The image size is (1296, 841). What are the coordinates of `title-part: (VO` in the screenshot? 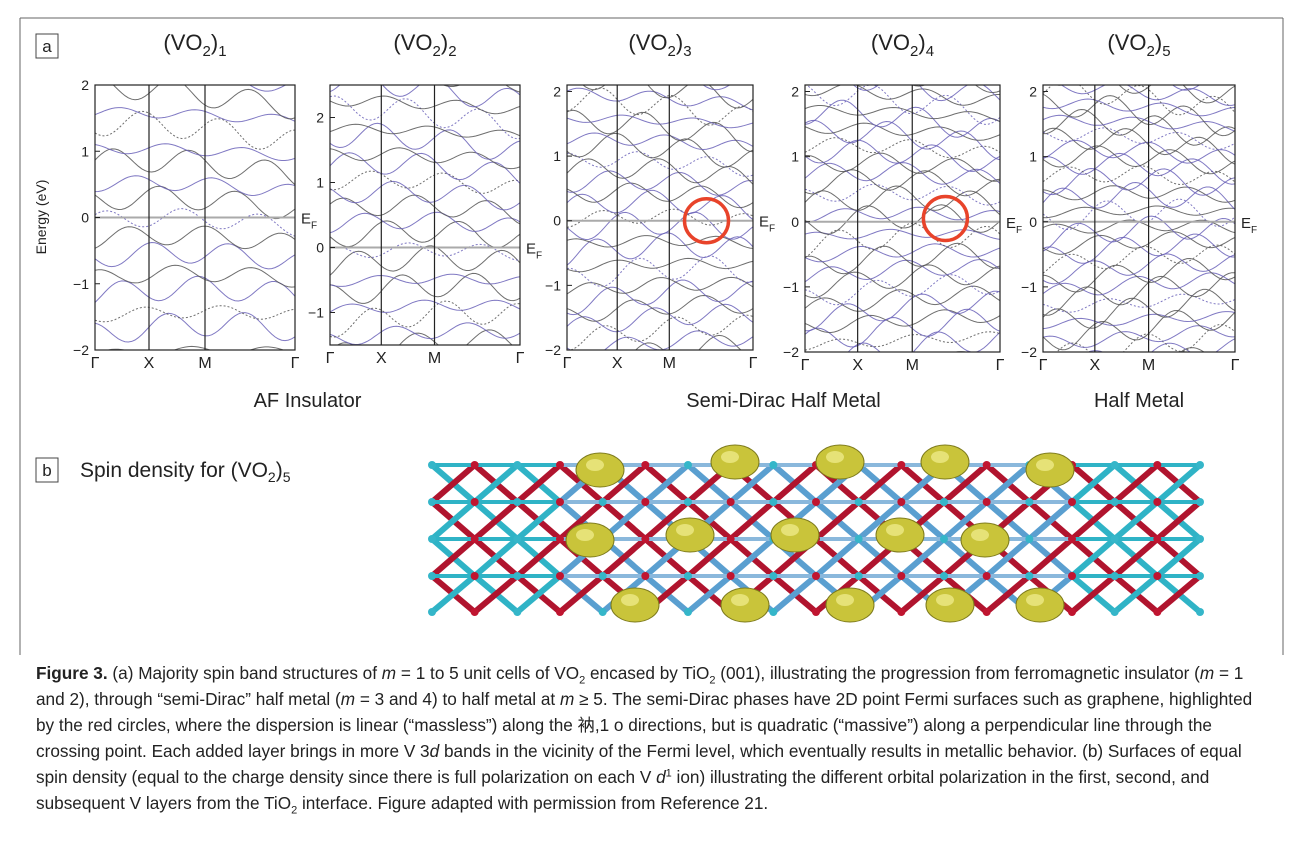 It's located at (412, 42).